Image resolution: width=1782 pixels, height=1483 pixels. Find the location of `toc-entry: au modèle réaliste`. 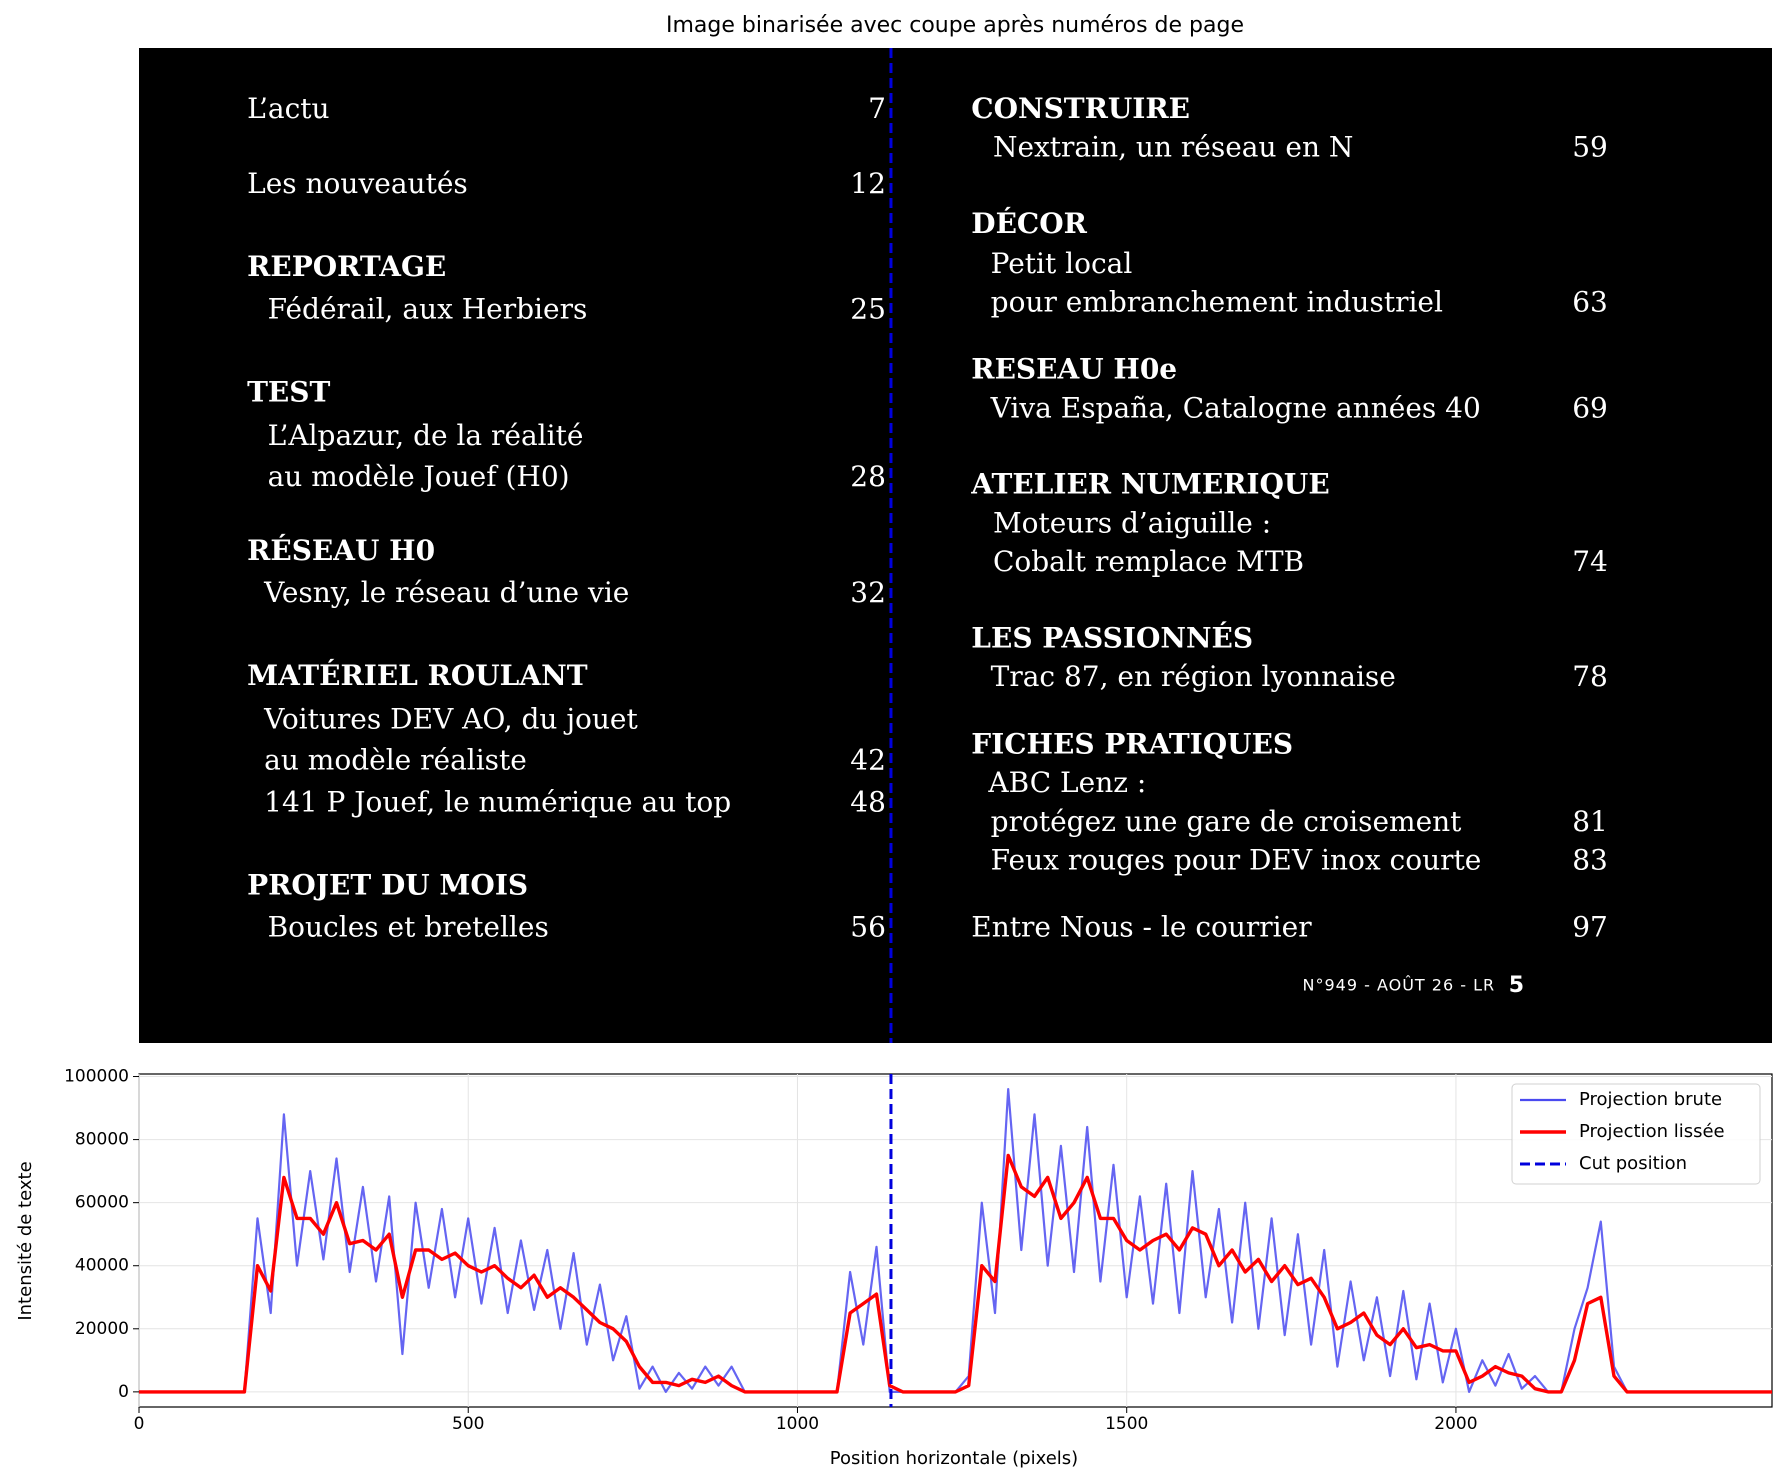

toc-entry: au modèle réaliste is located at coordinates (395, 759).